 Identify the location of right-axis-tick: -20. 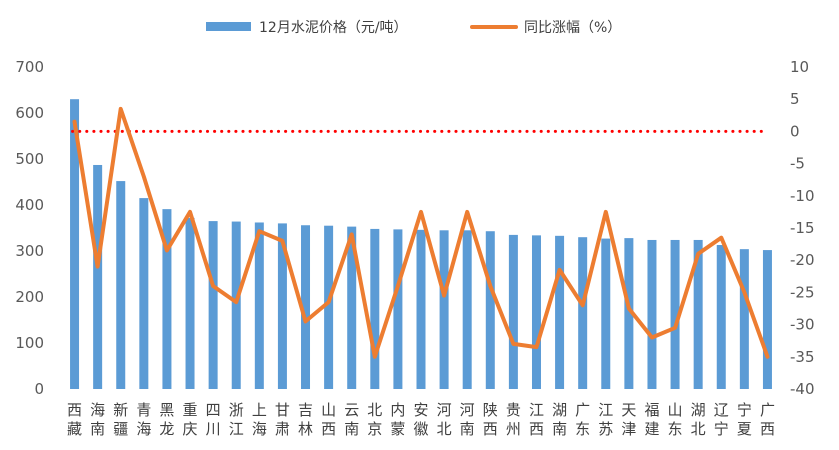
(802, 260).